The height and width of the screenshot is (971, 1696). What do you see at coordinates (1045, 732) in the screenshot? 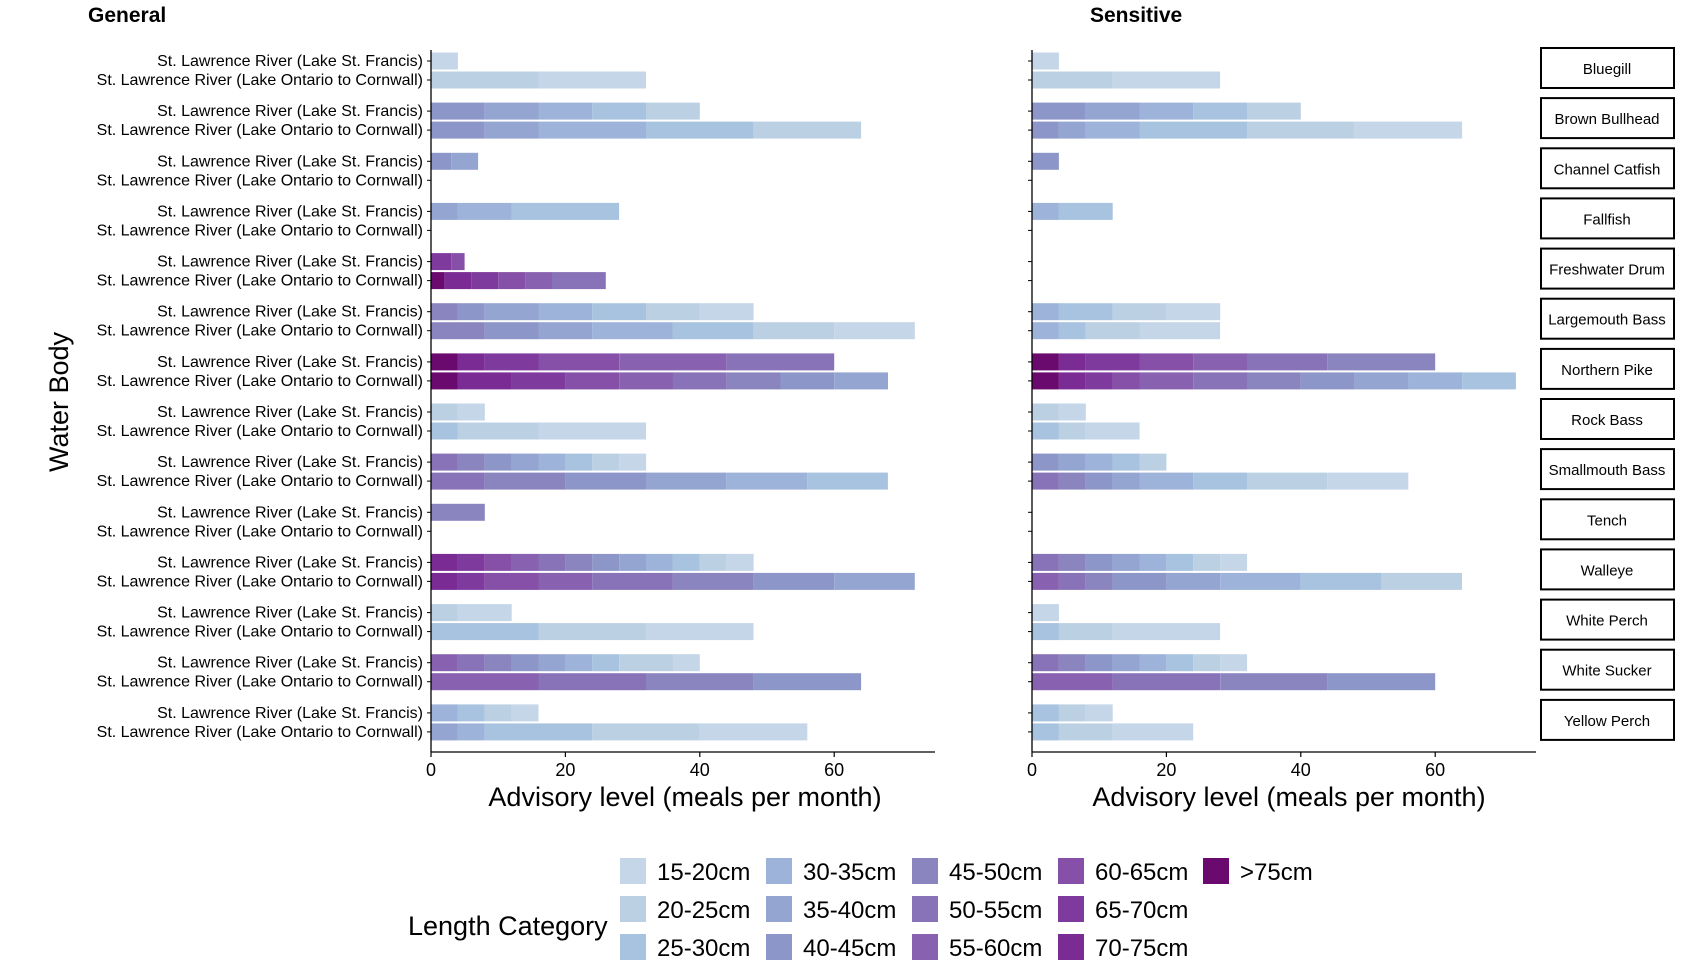
I see `bar-sensitive-yellow-perch-row2-25-30cm` at bounding box center [1045, 732].